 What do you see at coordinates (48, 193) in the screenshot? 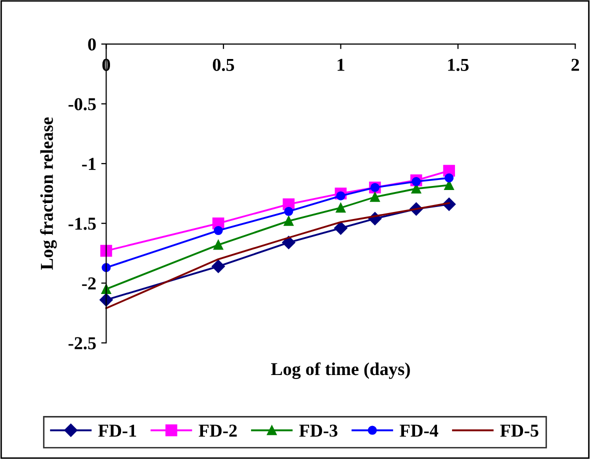
I see `y-axis-title: Log fraction release` at bounding box center [48, 193].